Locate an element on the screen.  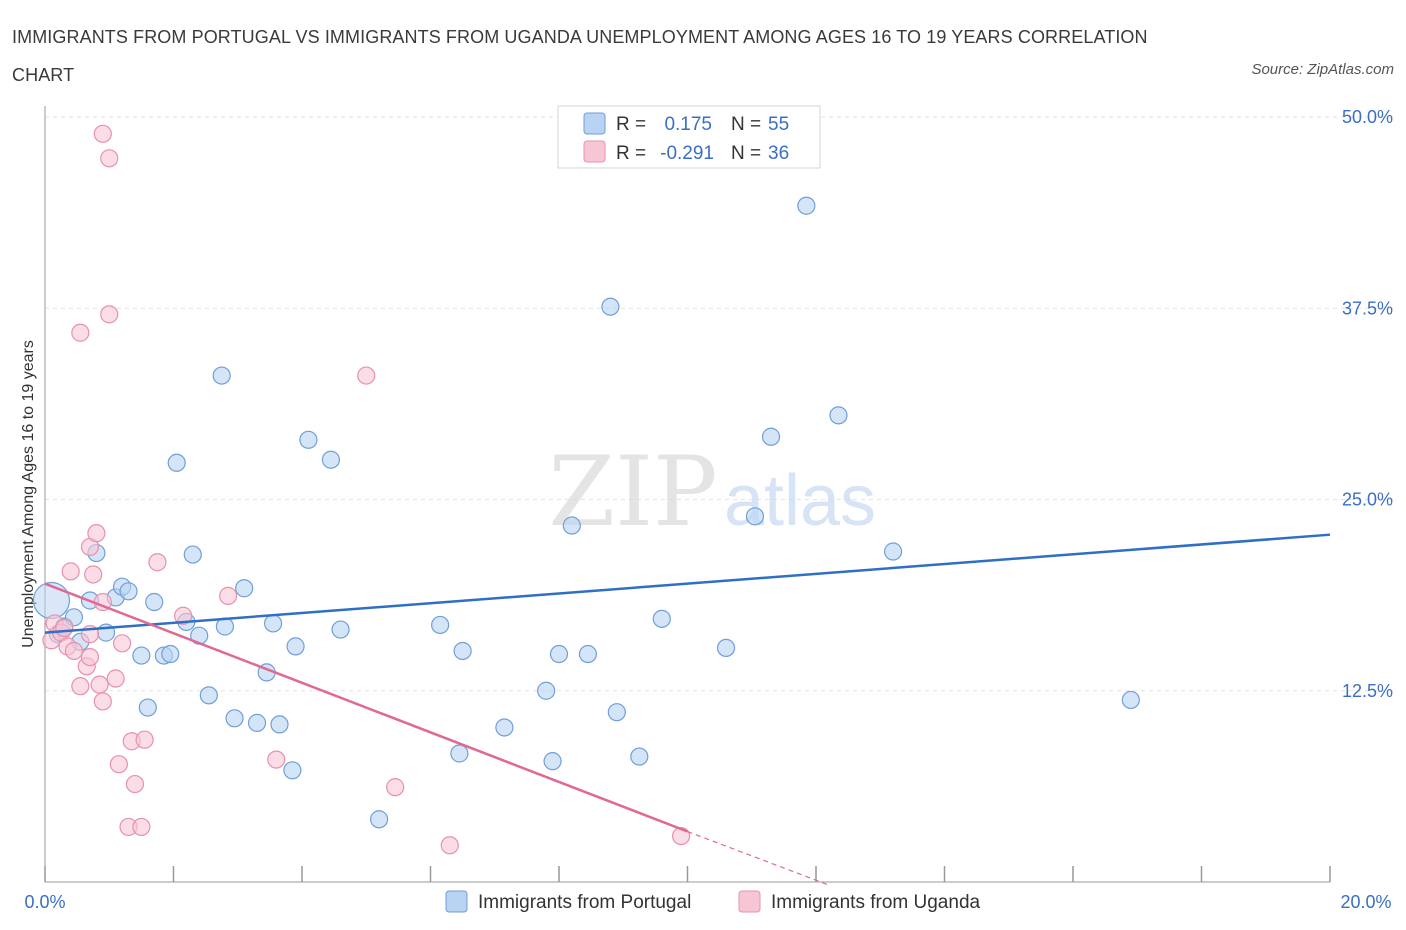
y-tick-labels: 12.5% 25.0% 37.5% 50.0% is located at coordinates (1367, 404).